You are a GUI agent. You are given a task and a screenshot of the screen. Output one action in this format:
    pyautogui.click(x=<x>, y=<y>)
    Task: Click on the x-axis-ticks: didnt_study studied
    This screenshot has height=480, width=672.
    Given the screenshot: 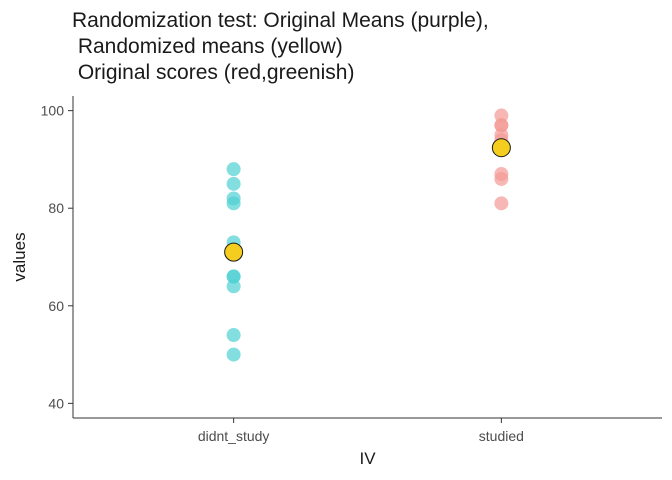 What is the action you would take?
    pyautogui.click(x=361, y=431)
    